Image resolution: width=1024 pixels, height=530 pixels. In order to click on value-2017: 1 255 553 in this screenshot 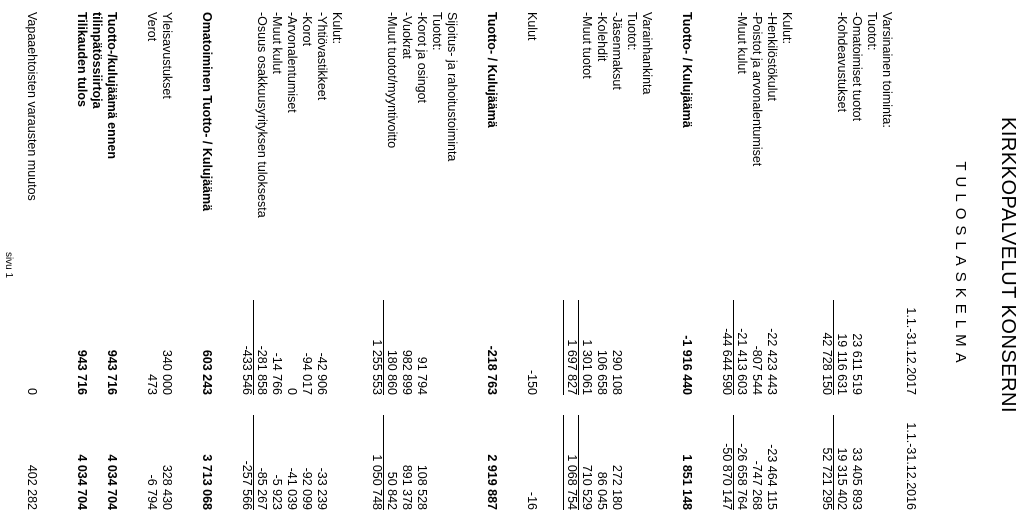, I will do `click(377, 367)`.